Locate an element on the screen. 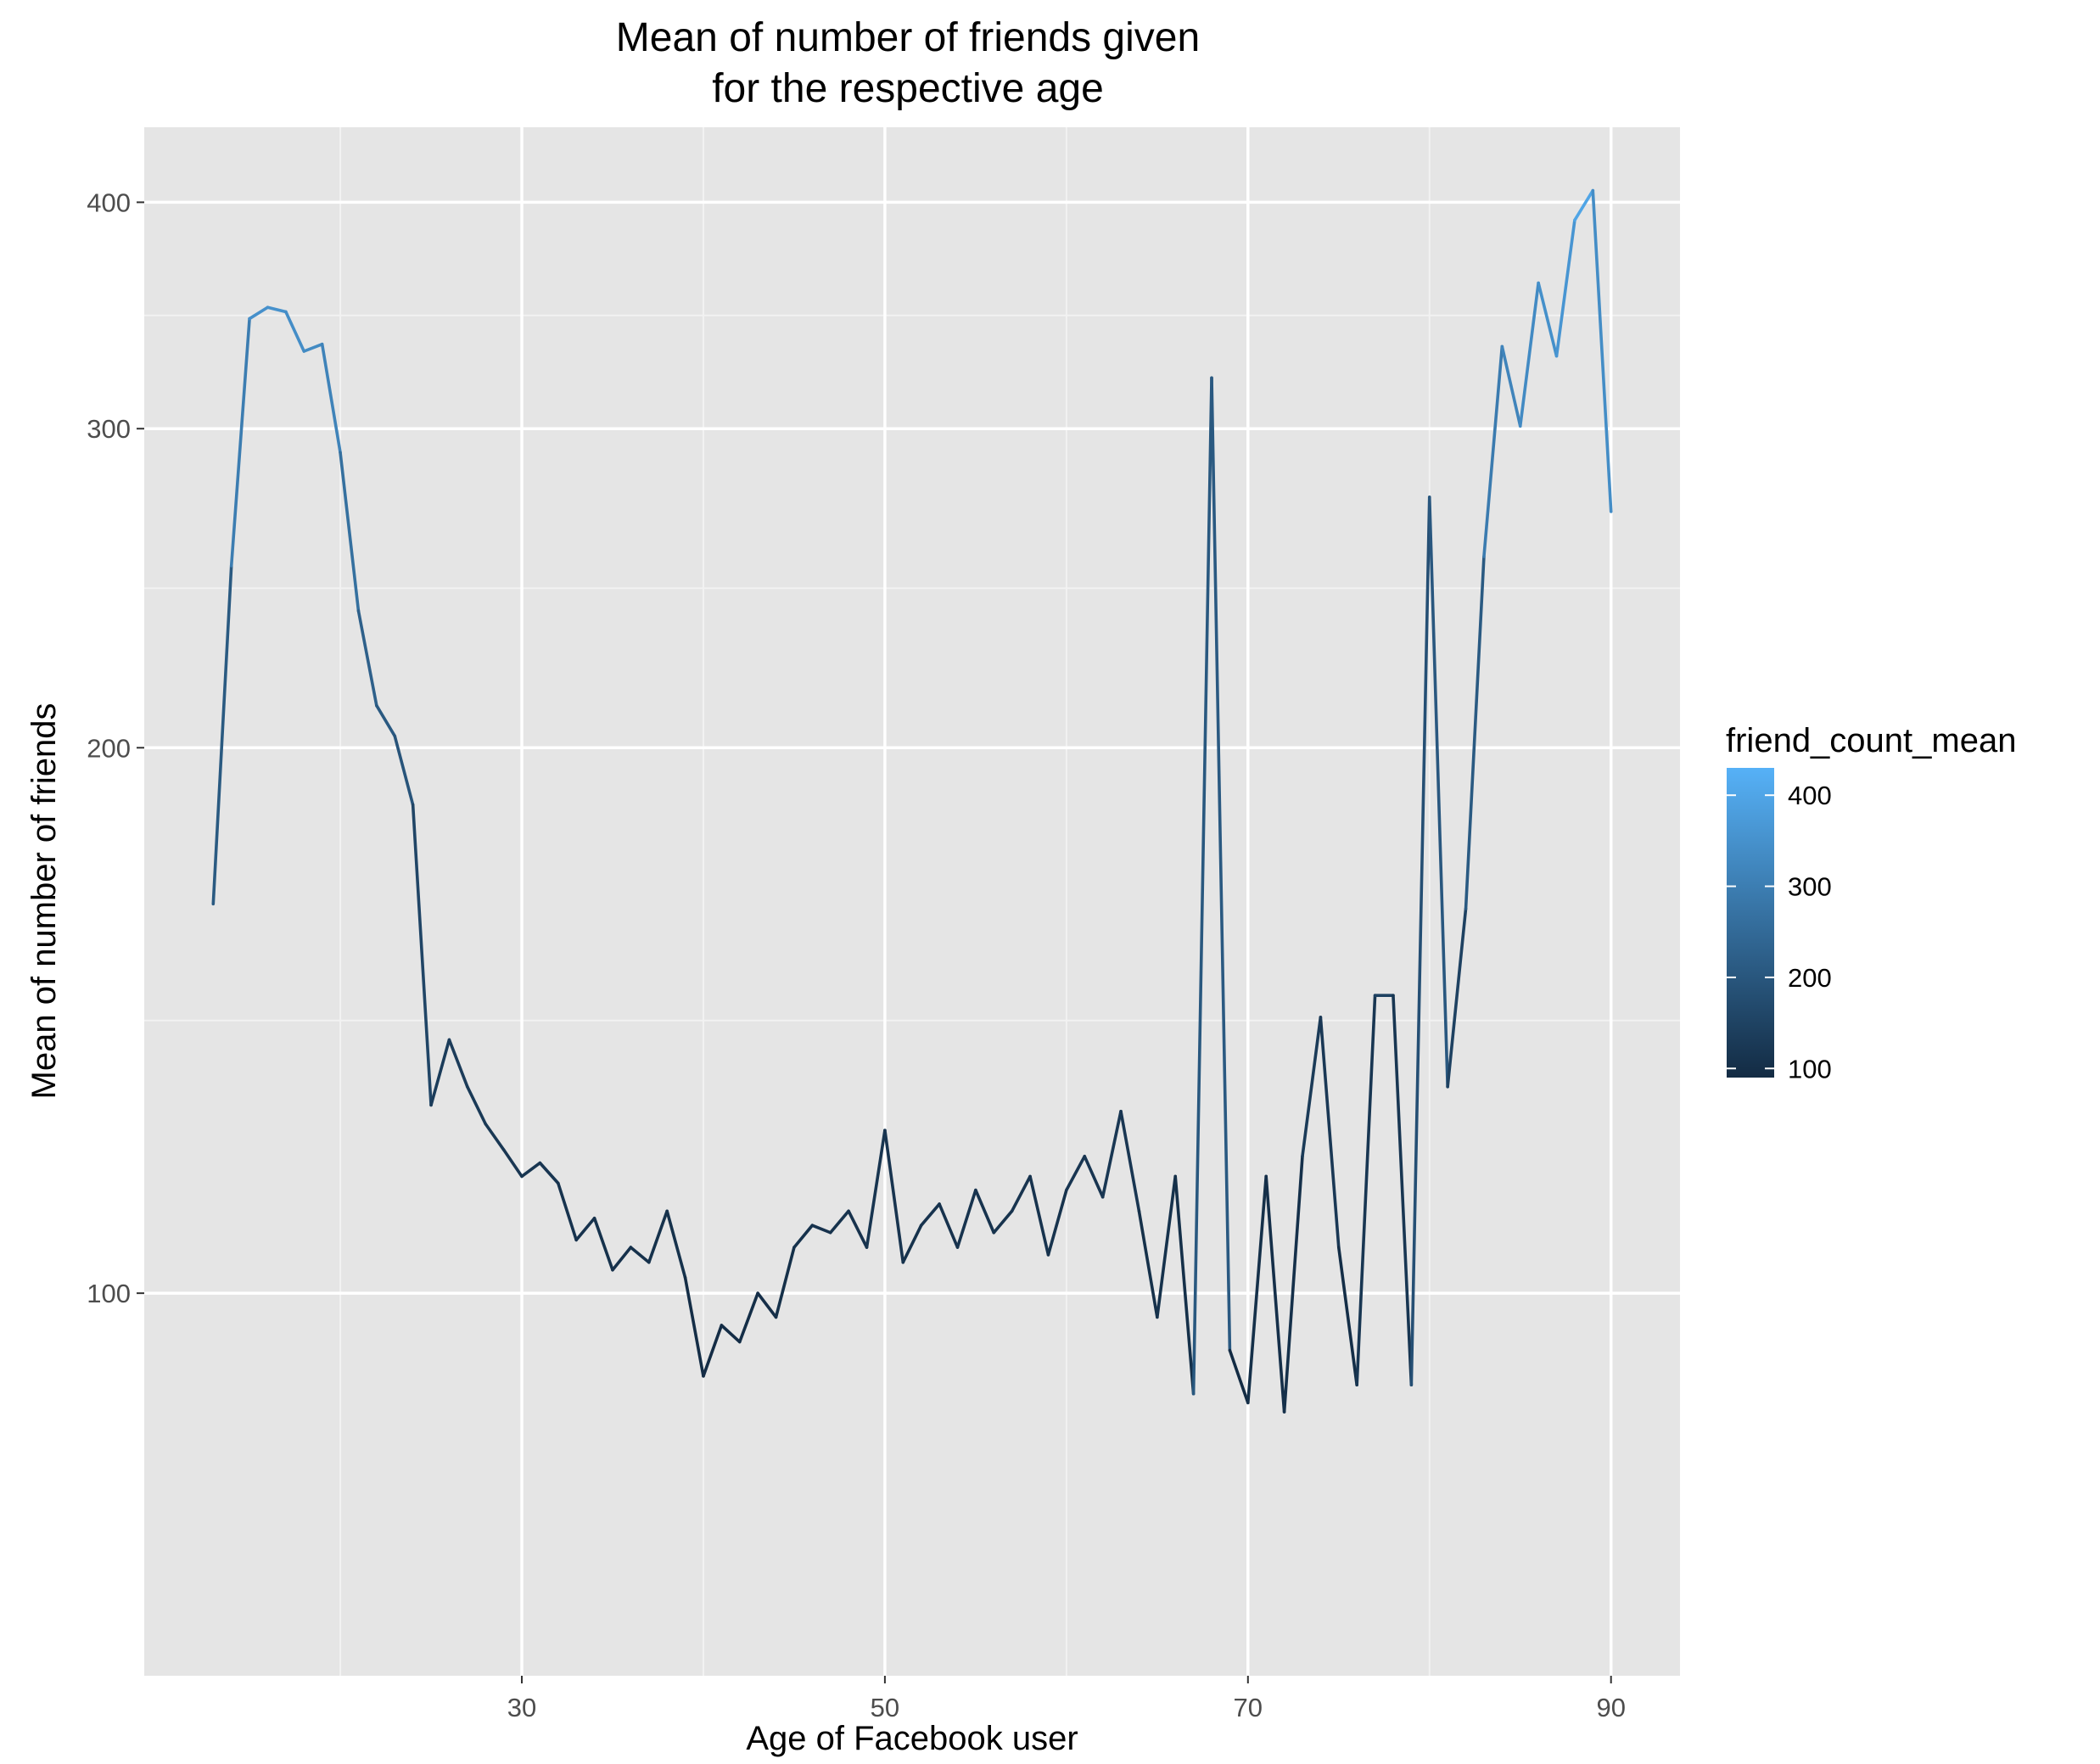 The width and height of the screenshot is (2100, 1764). legend-label: 300 is located at coordinates (1810, 887).